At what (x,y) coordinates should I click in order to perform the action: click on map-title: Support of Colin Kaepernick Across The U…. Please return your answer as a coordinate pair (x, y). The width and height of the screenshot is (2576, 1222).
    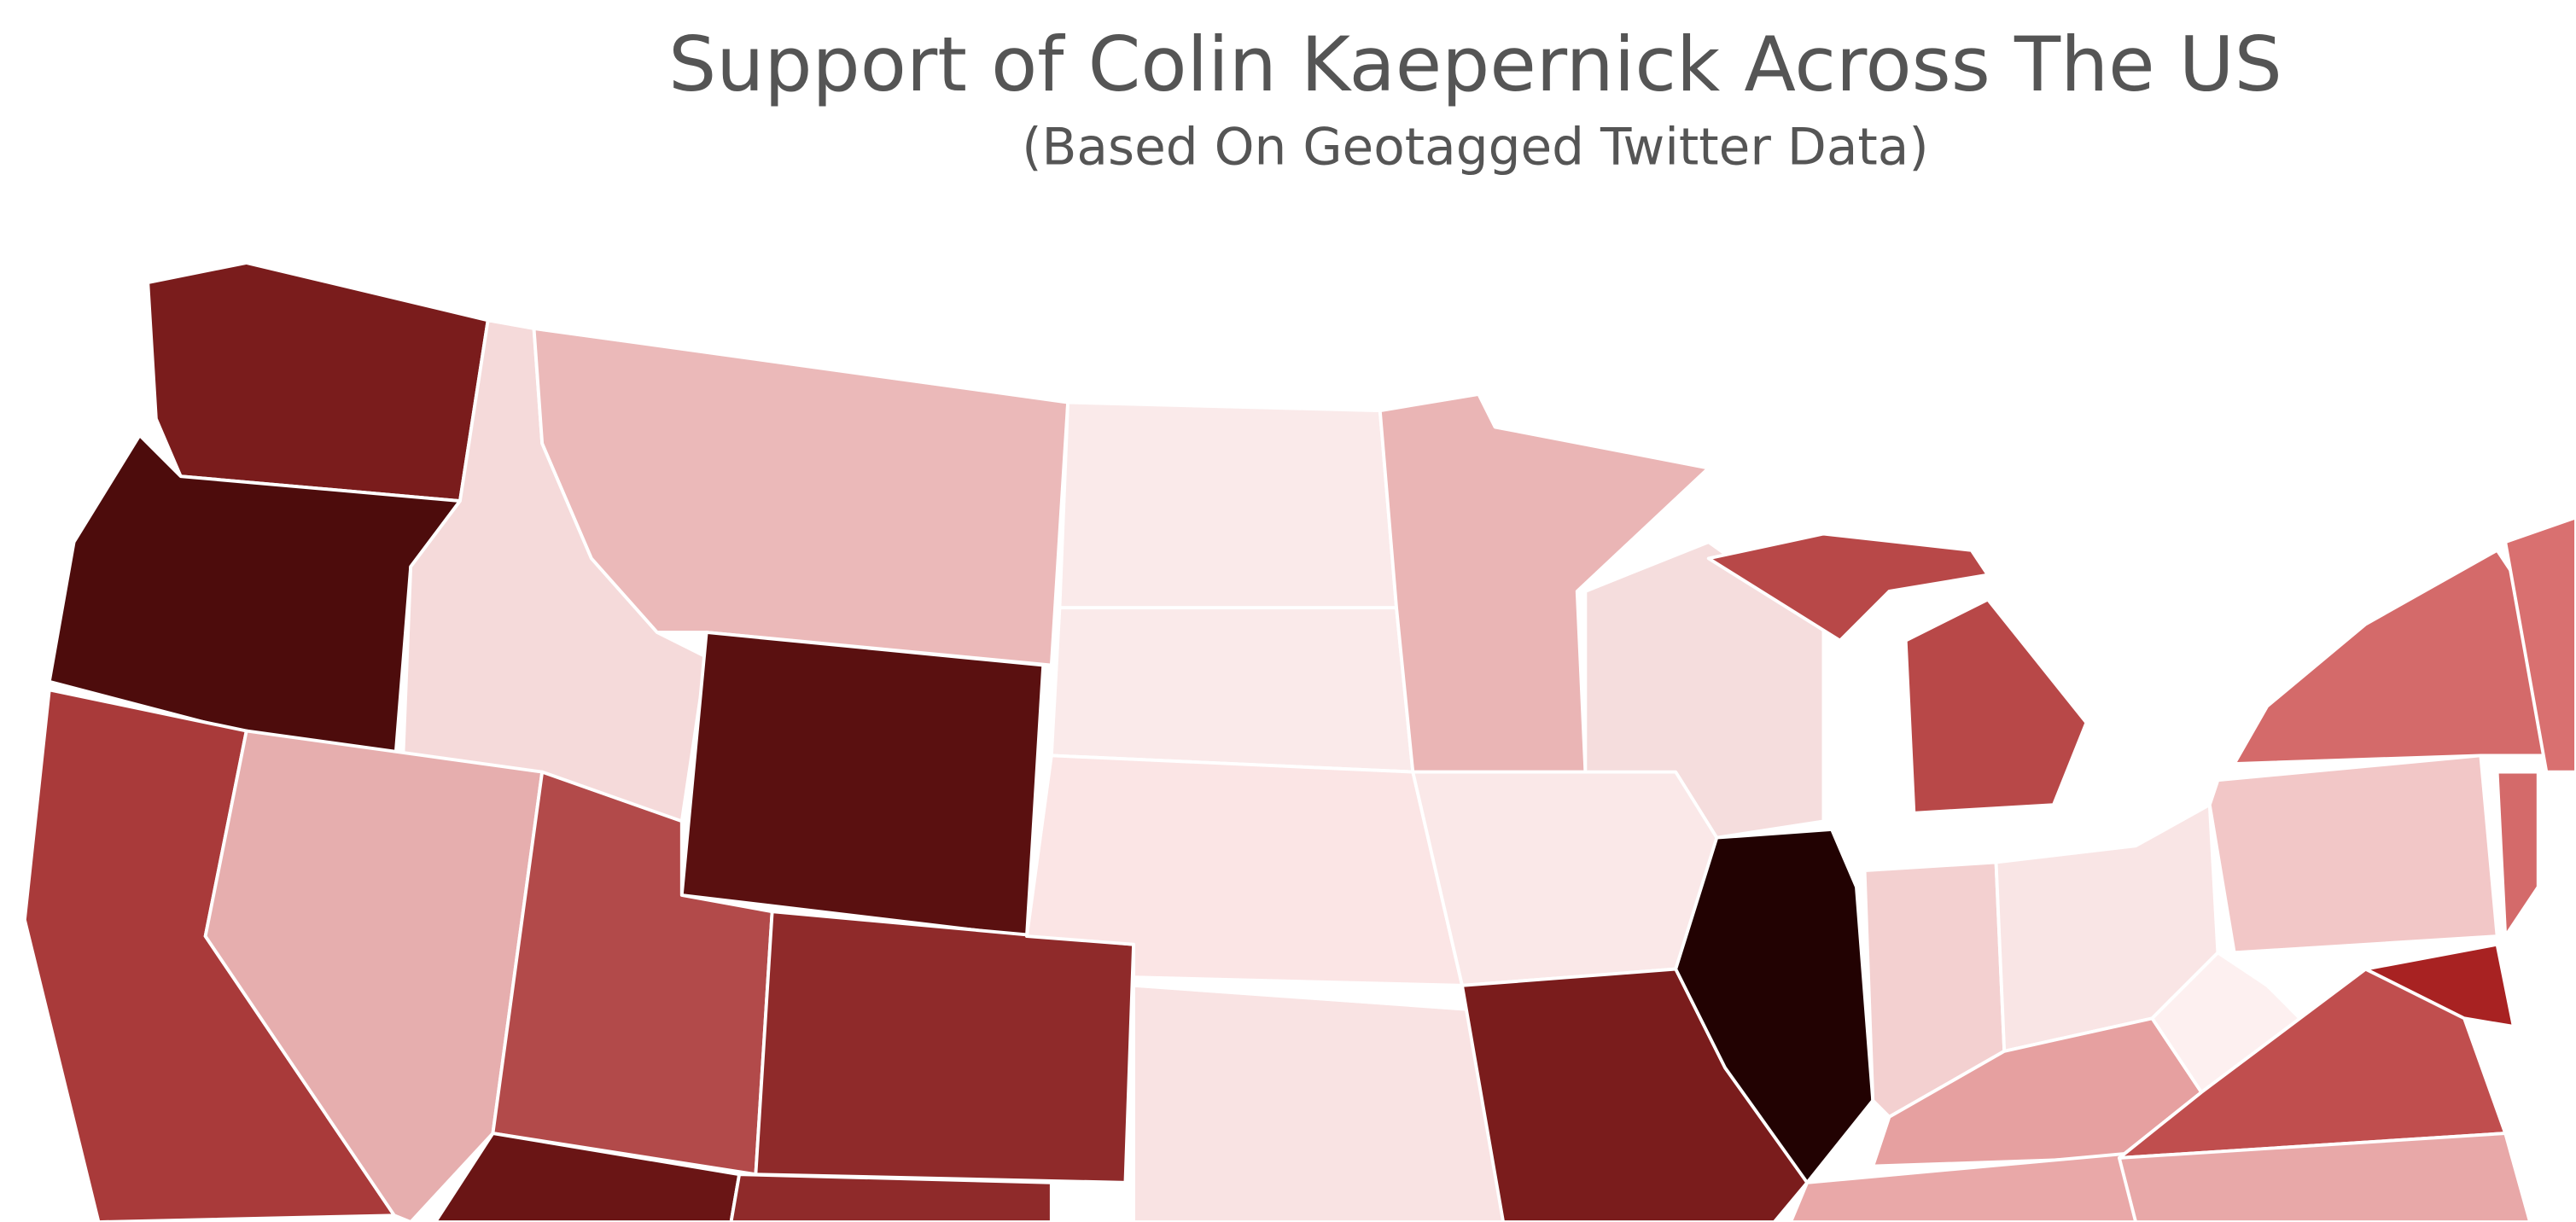
    Looking at the image, I should click on (1475, 64).